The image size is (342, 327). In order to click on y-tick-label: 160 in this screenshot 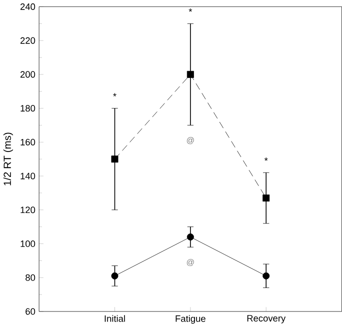, I will do `click(28, 142)`.